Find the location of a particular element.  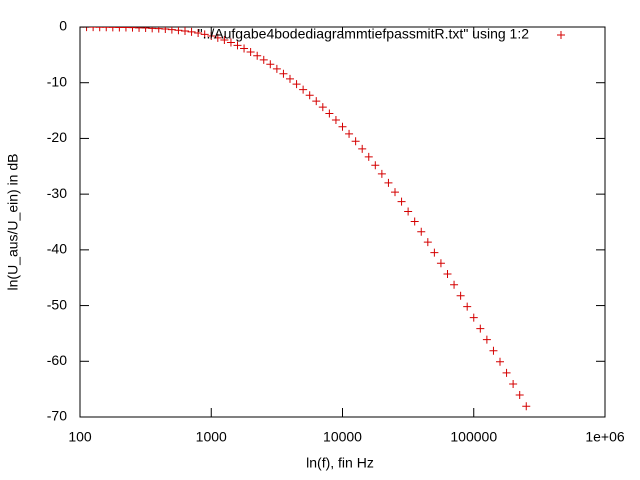

y-tick-label: 0 is located at coordinates (63, 26).